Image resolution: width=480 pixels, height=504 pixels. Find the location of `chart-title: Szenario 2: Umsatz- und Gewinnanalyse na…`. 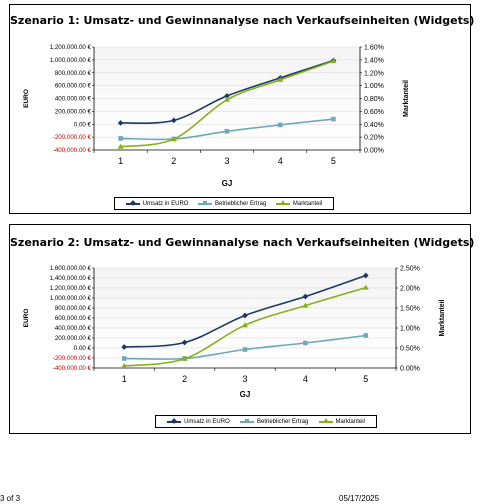

chart-title: Szenario 2: Umsatz- und Gewinnanalyse na… is located at coordinates (242, 242).